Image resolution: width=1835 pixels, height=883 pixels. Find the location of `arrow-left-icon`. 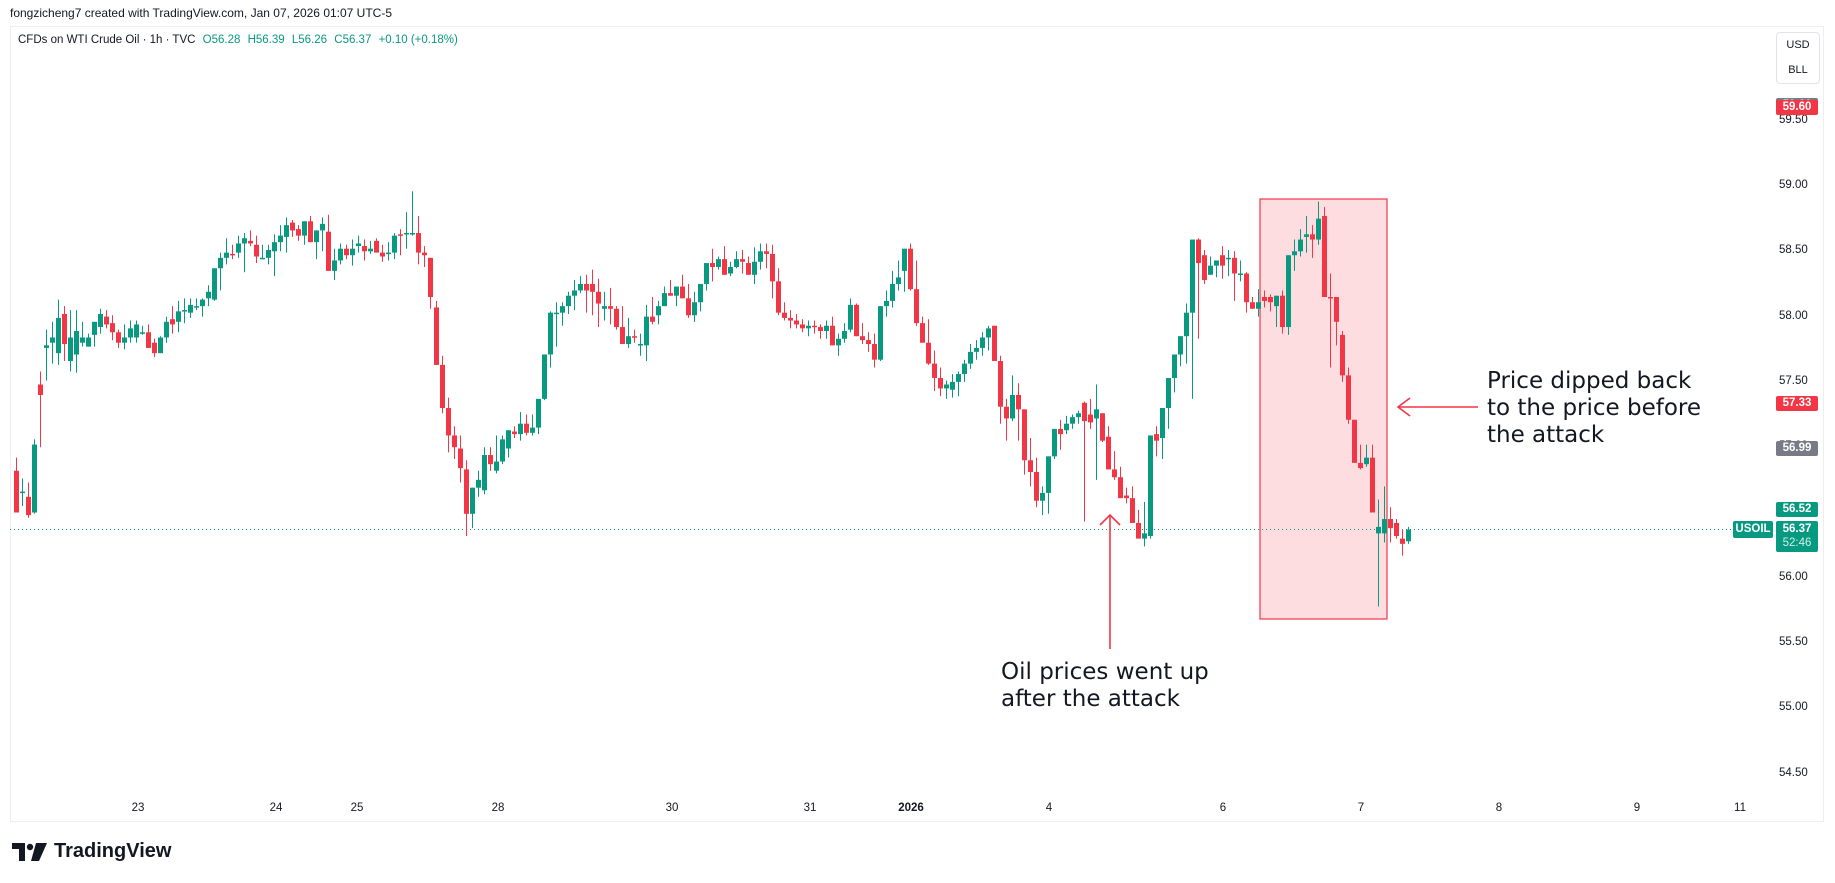

arrow-left-icon is located at coordinates (1437, 407).